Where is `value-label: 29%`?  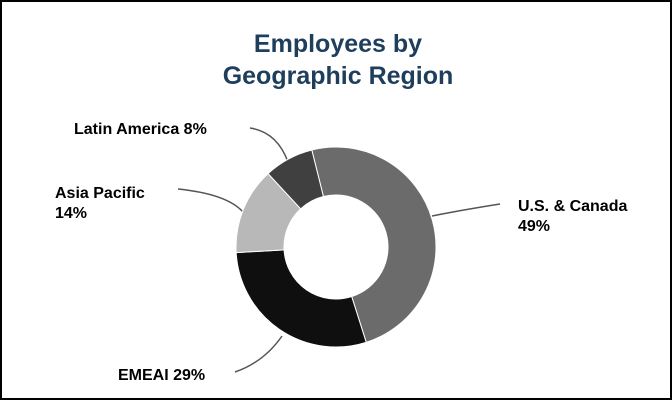
value-label: 29% is located at coordinates (189, 375).